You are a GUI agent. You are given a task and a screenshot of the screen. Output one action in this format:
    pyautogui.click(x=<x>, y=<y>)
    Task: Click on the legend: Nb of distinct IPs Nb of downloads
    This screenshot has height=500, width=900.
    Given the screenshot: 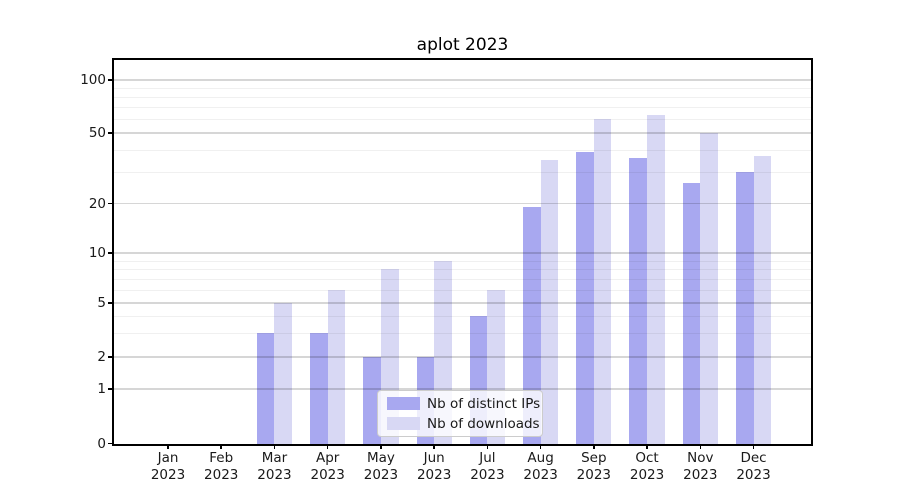 What is the action you would take?
    pyautogui.click(x=460, y=413)
    